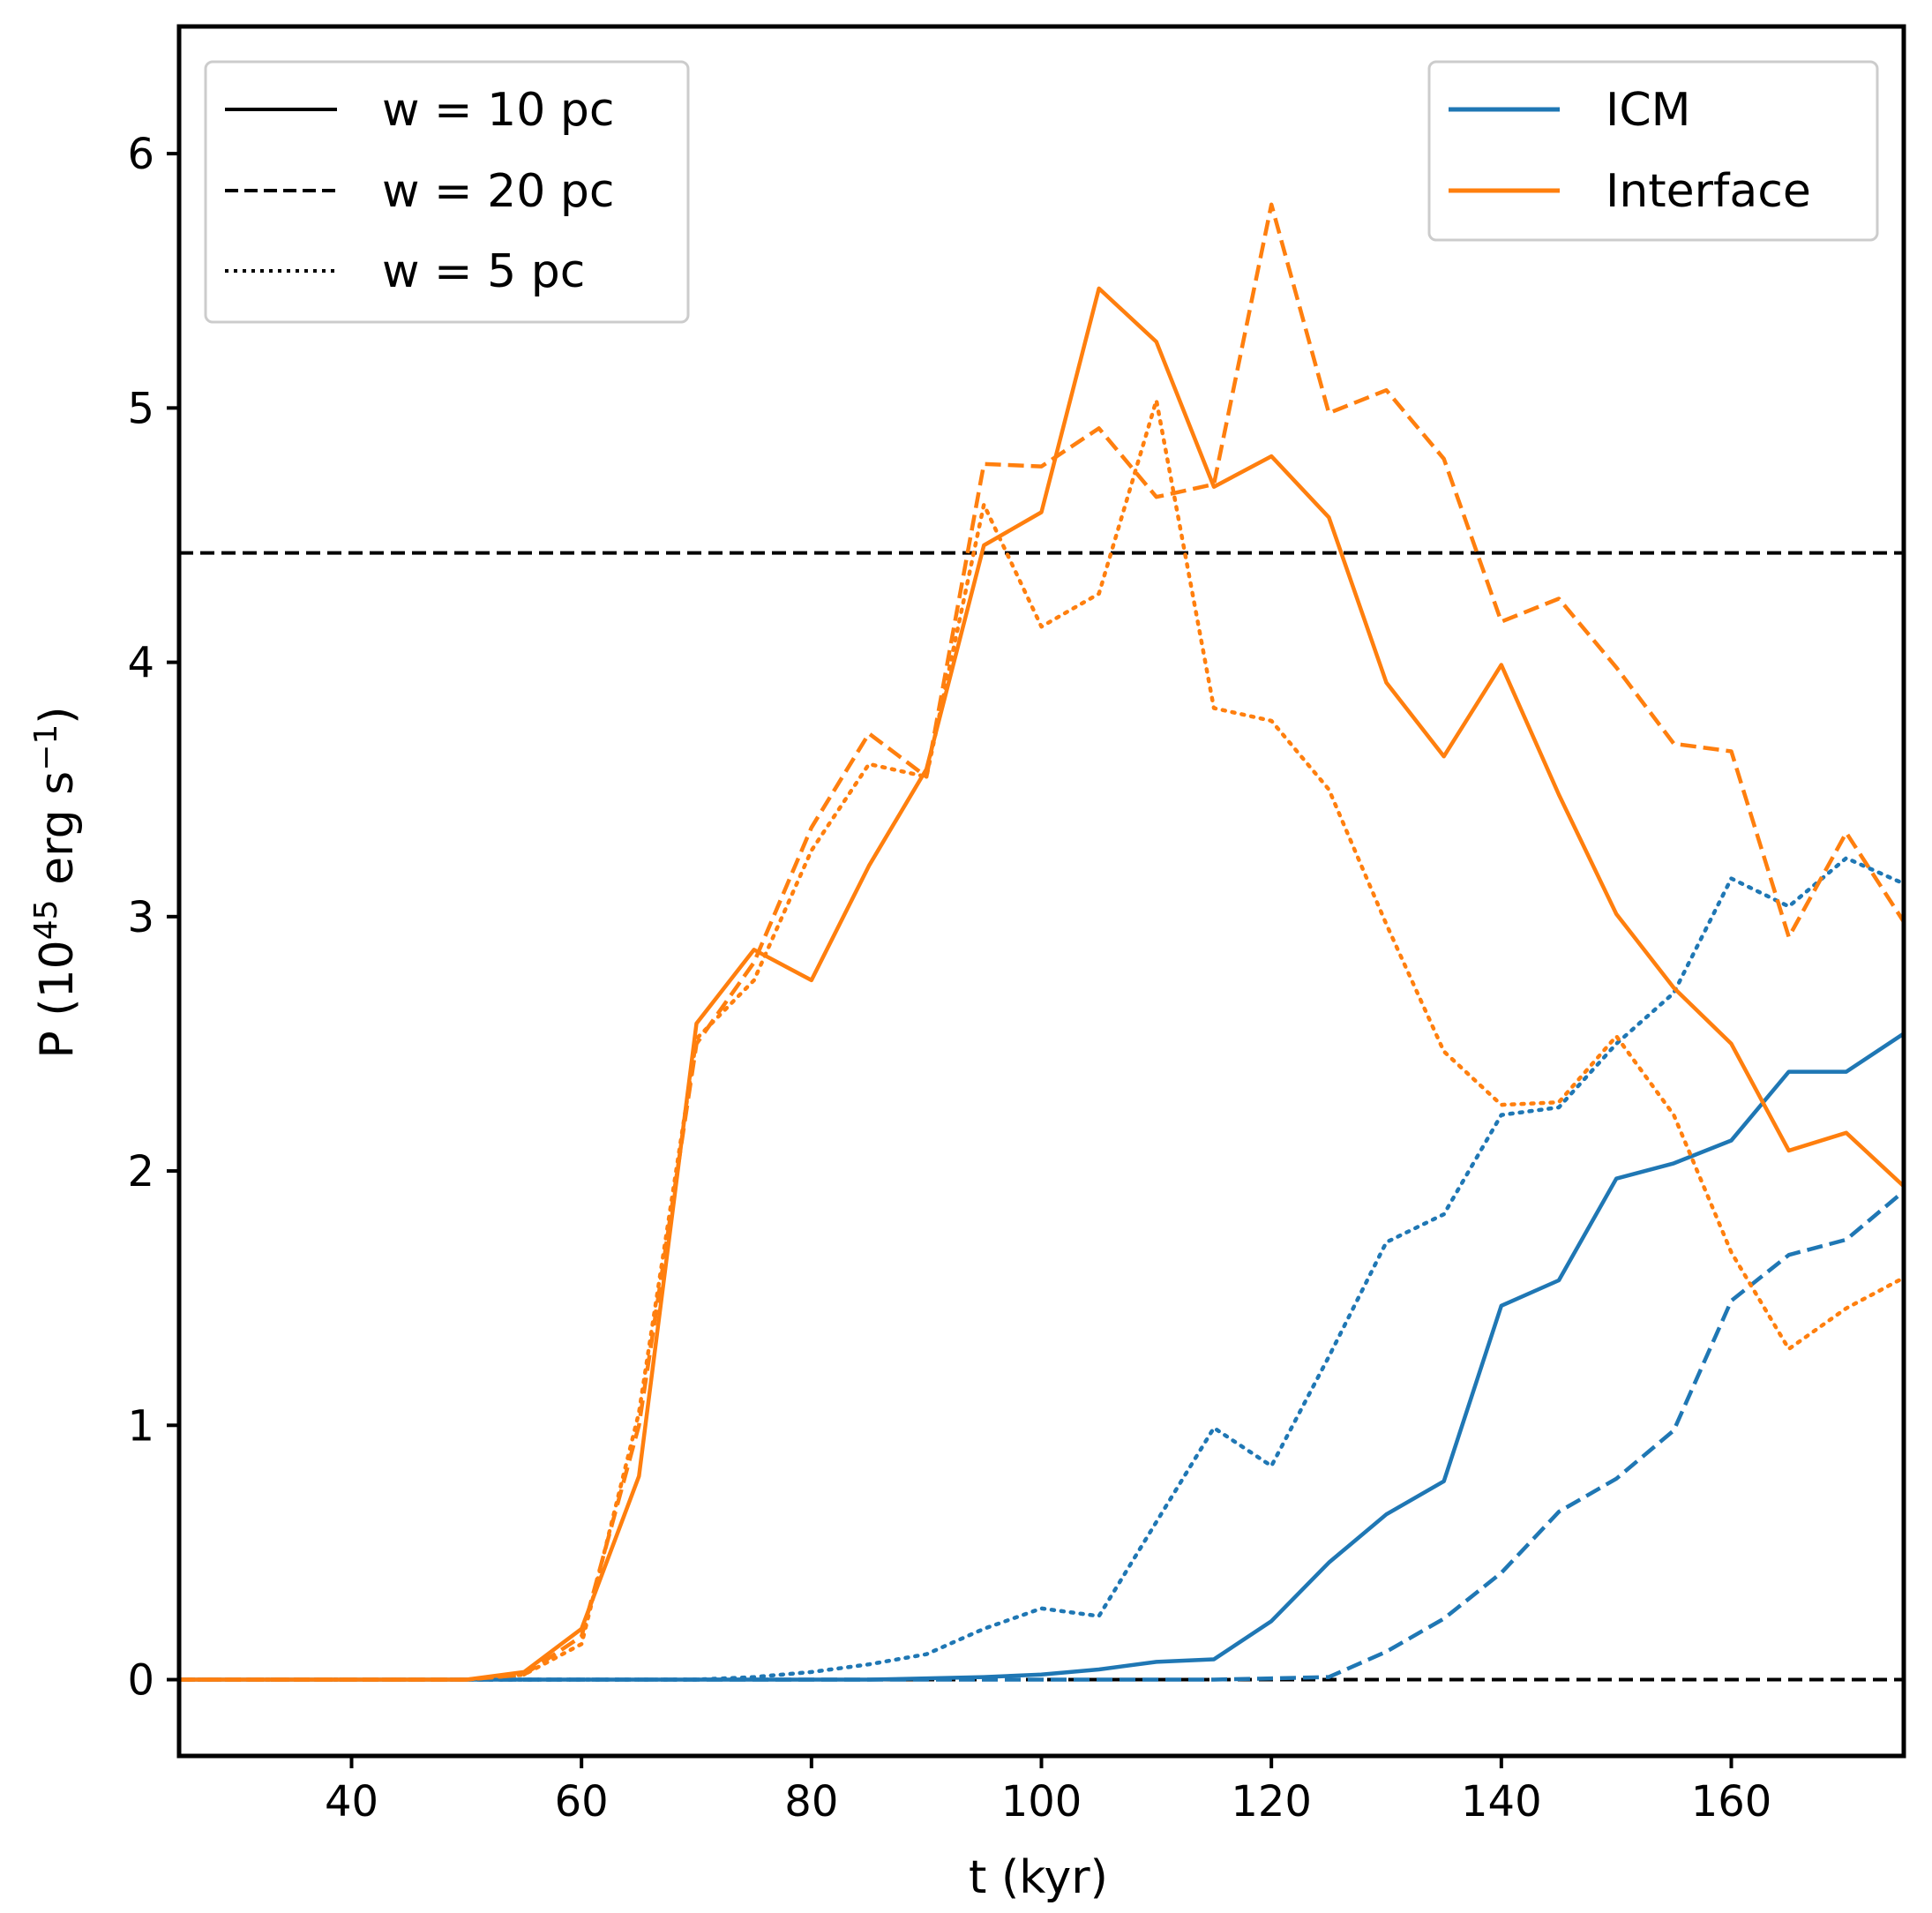  I want to click on x-tick-label: 100, so click(1042, 1802).